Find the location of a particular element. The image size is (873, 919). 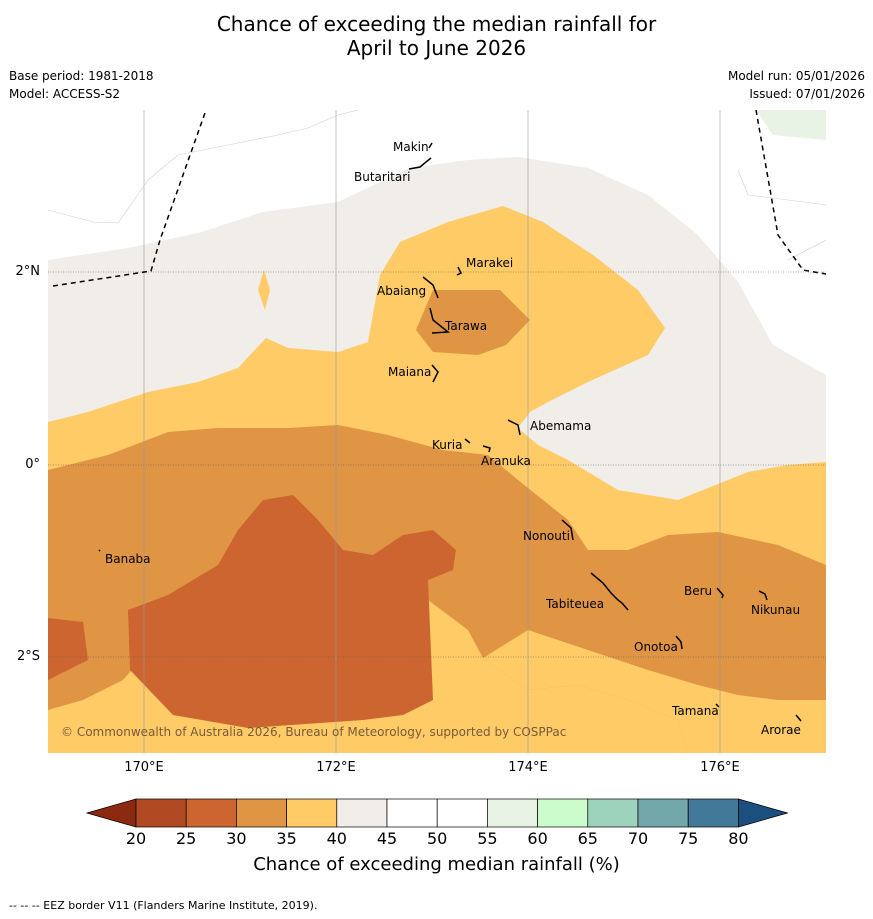

lat-label-2s: 2°S is located at coordinates (28, 656).